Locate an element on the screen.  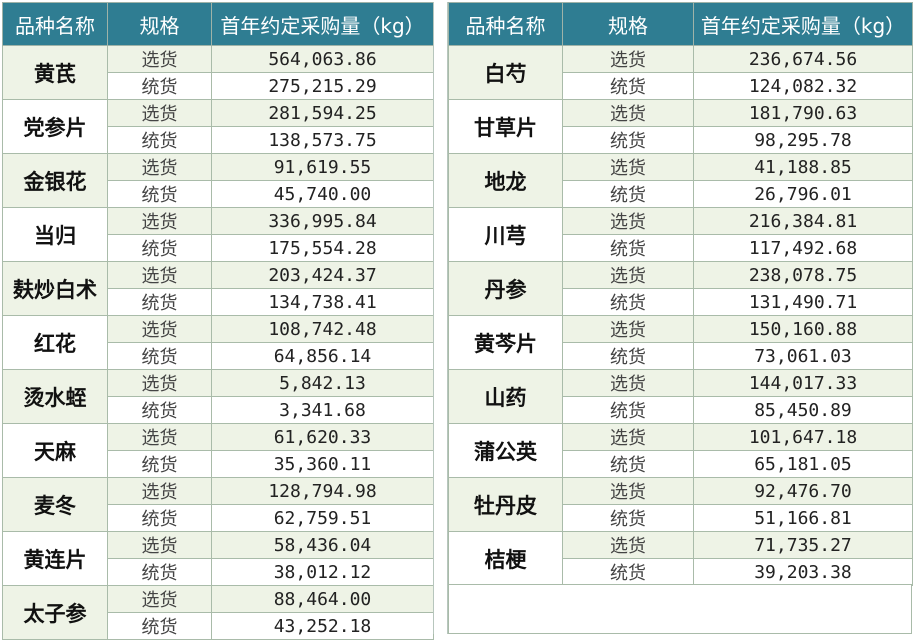
variety-name: 山药 is located at coordinates (505, 396).